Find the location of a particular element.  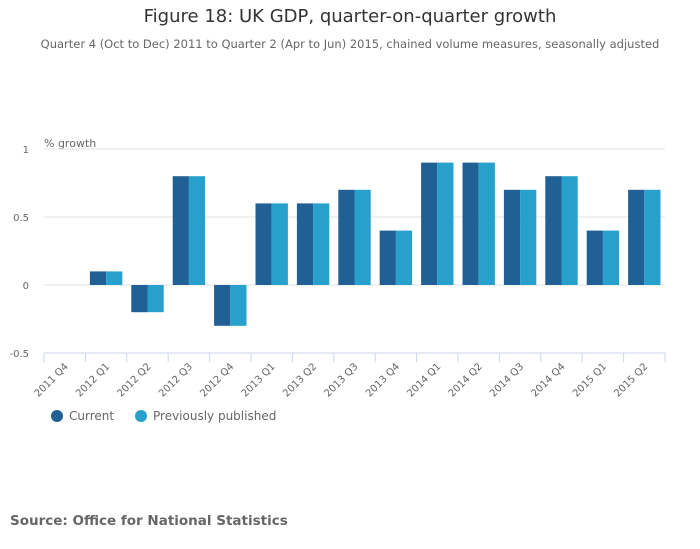

legend-label: Previously published is located at coordinates (214, 416).